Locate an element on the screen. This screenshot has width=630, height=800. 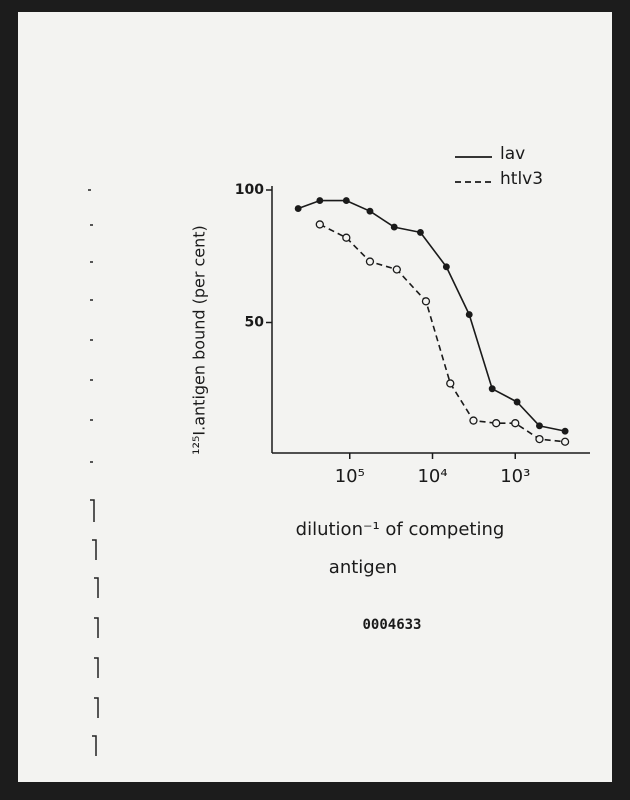
x-tick-label: 10⁴ is located at coordinates (432, 476).